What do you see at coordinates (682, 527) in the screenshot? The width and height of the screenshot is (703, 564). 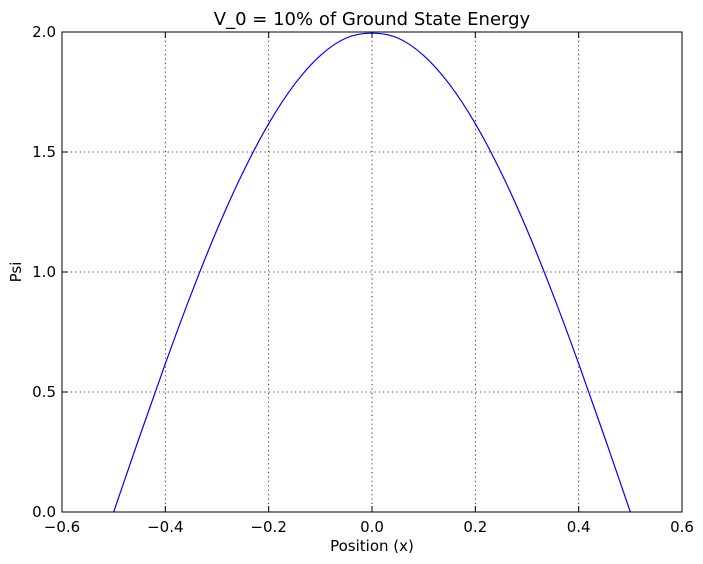 I see `x-tick-label: 0.6` at bounding box center [682, 527].